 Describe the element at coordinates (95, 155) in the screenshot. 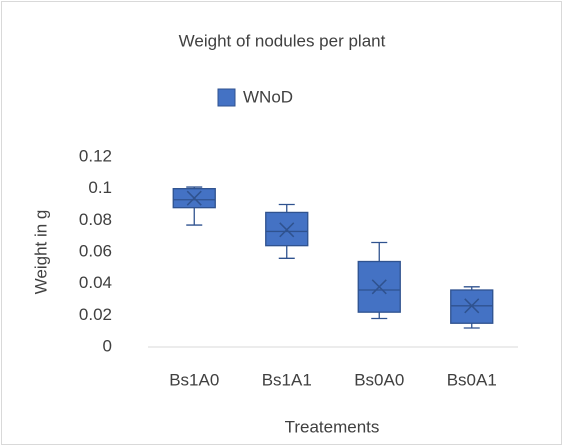

I see `y-tick-label: 0.12` at that location.